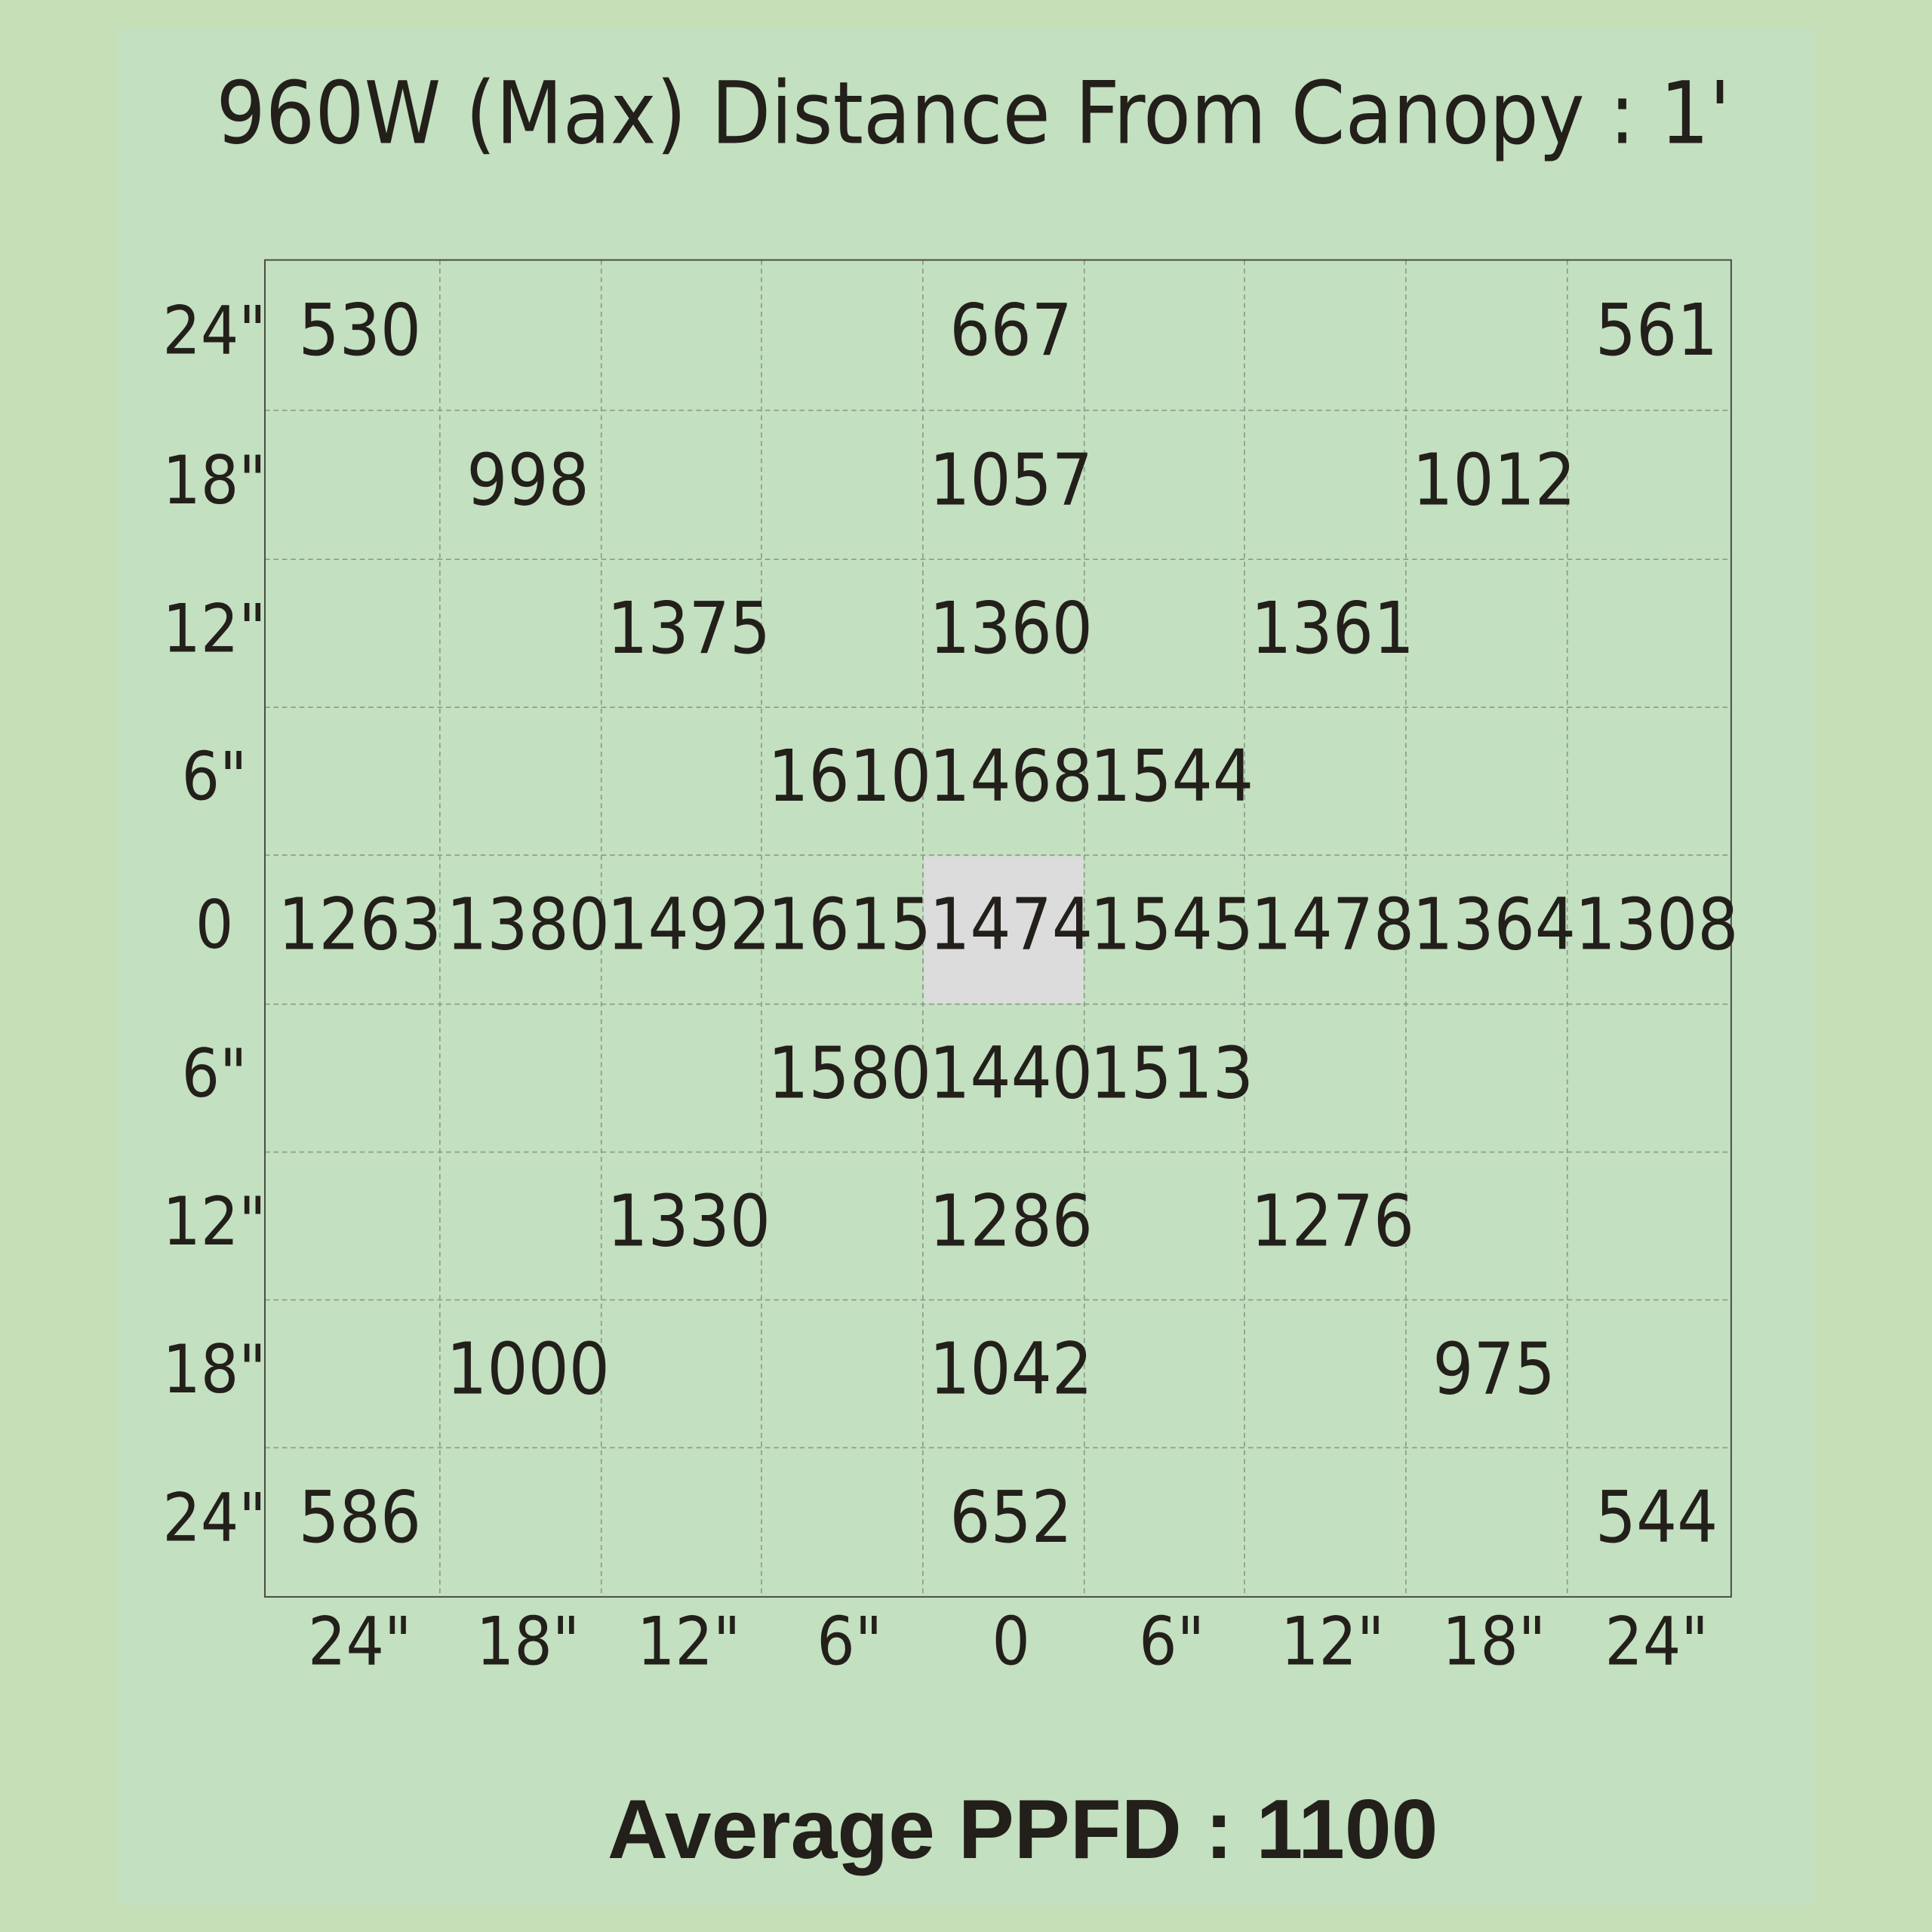 This screenshot has width=1932, height=1932. I want to click on row-label: 0, so click(214, 925).